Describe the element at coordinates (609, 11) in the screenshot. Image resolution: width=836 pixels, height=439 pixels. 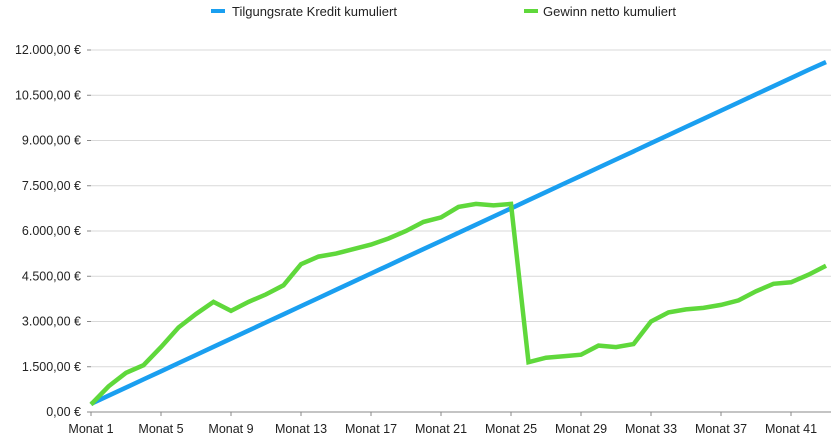
I see `legend-label: Gewinn netto kumuliert` at that location.